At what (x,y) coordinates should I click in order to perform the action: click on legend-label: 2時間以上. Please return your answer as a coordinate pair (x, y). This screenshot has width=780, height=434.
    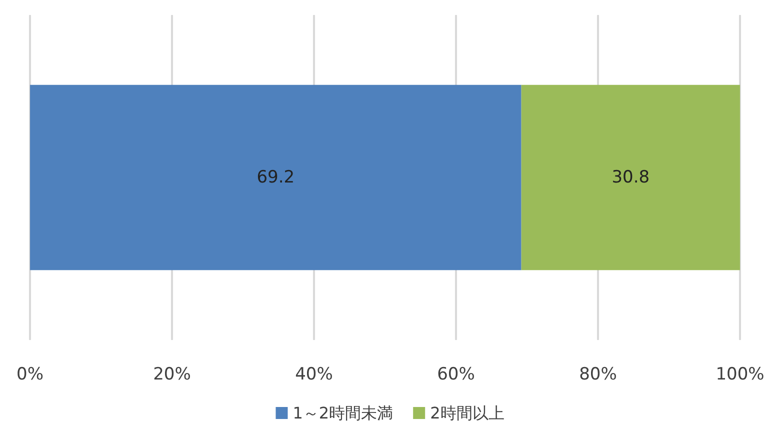
    Looking at the image, I should click on (467, 413).